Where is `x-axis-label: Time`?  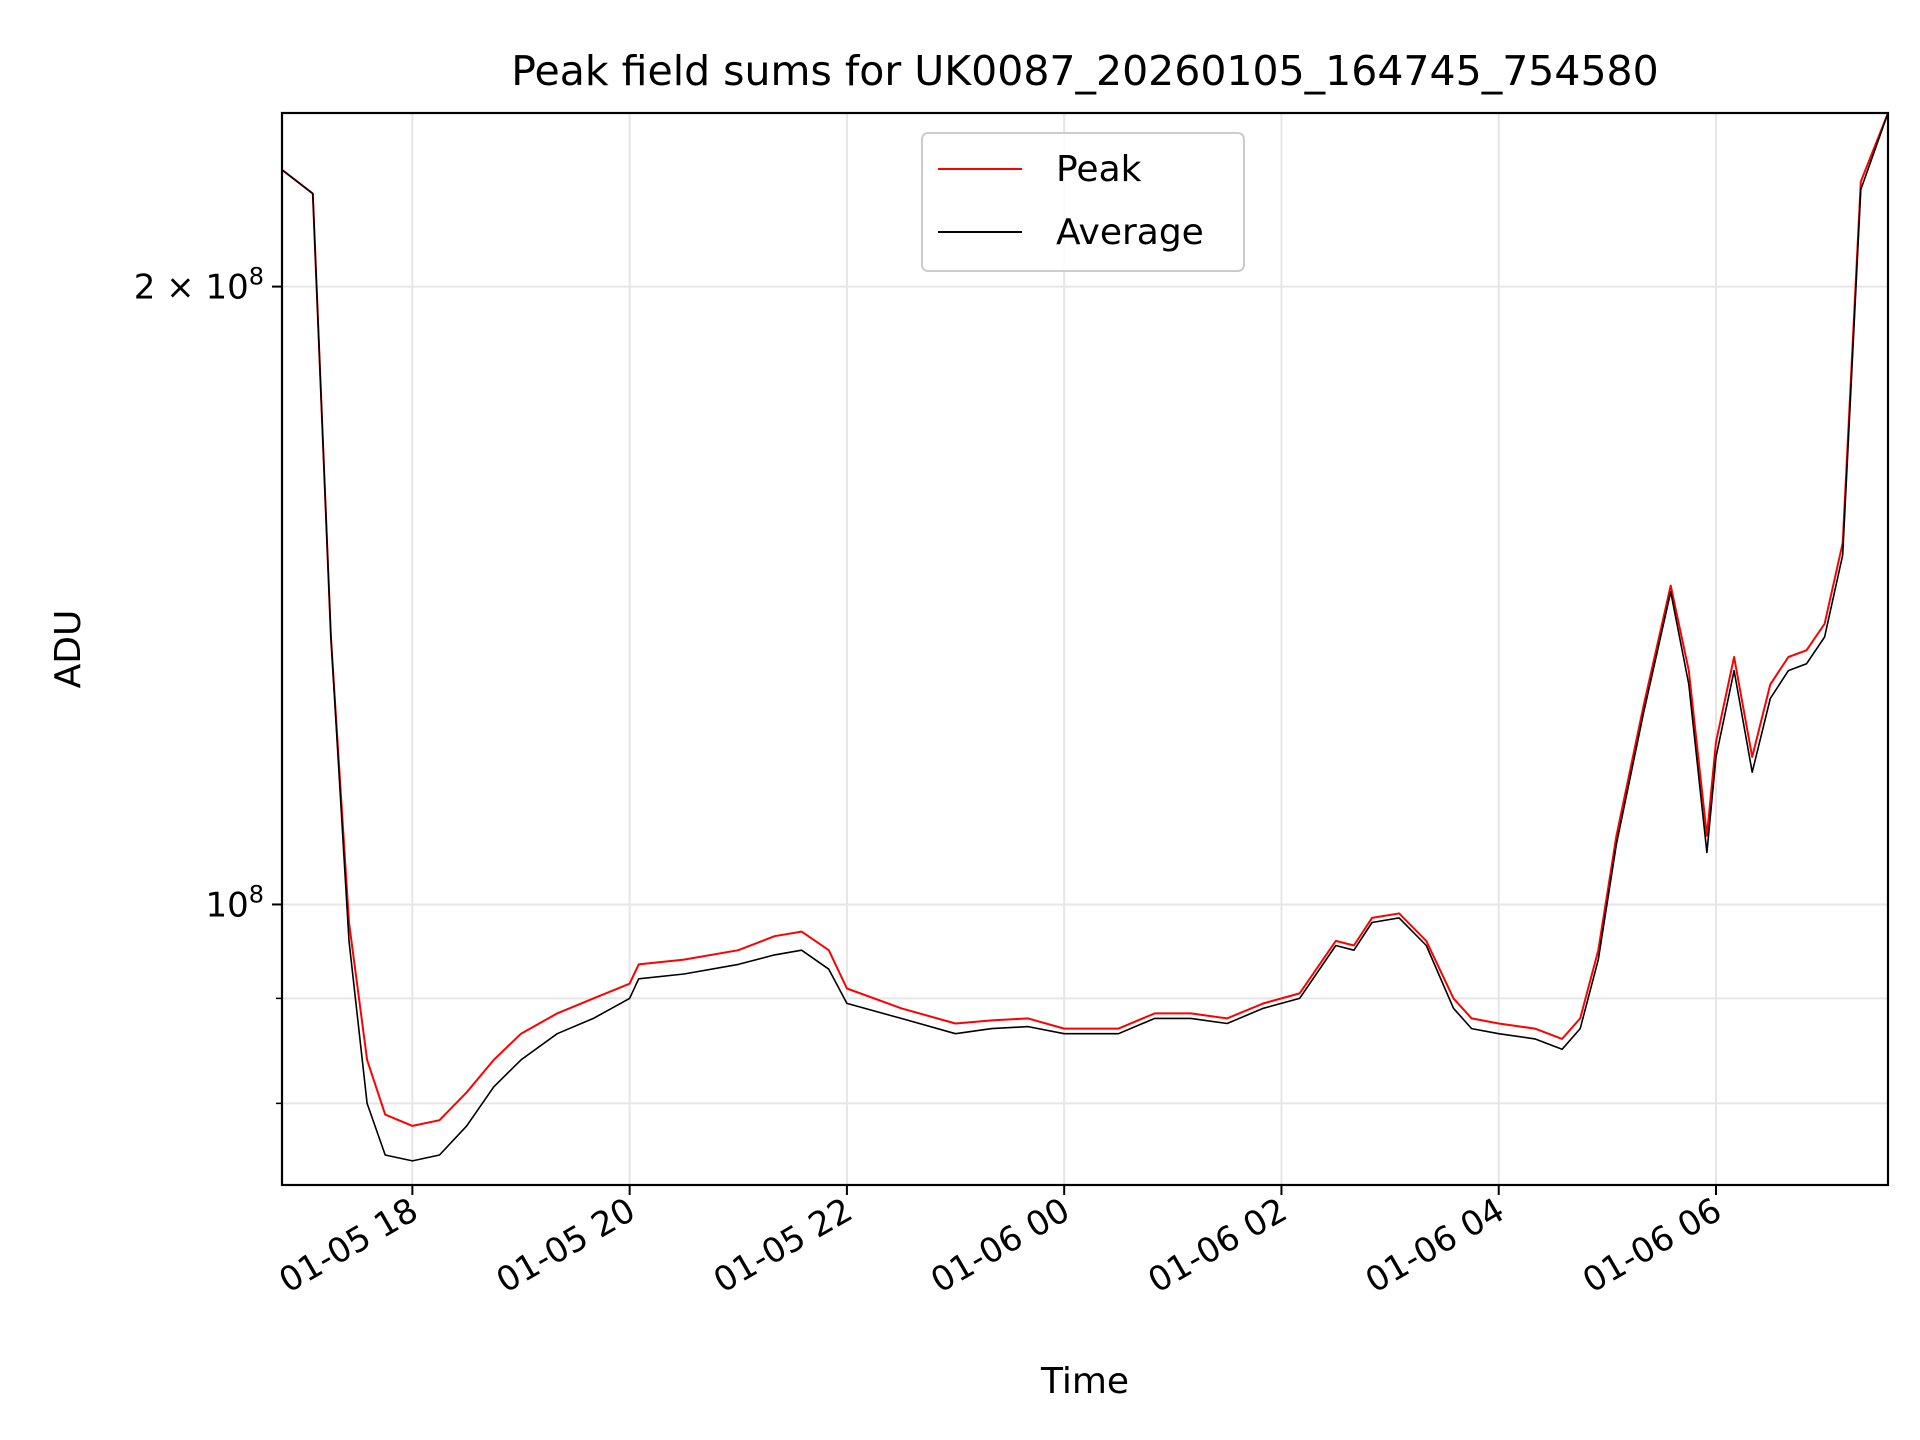 x-axis-label: Time is located at coordinates (1084, 1381).